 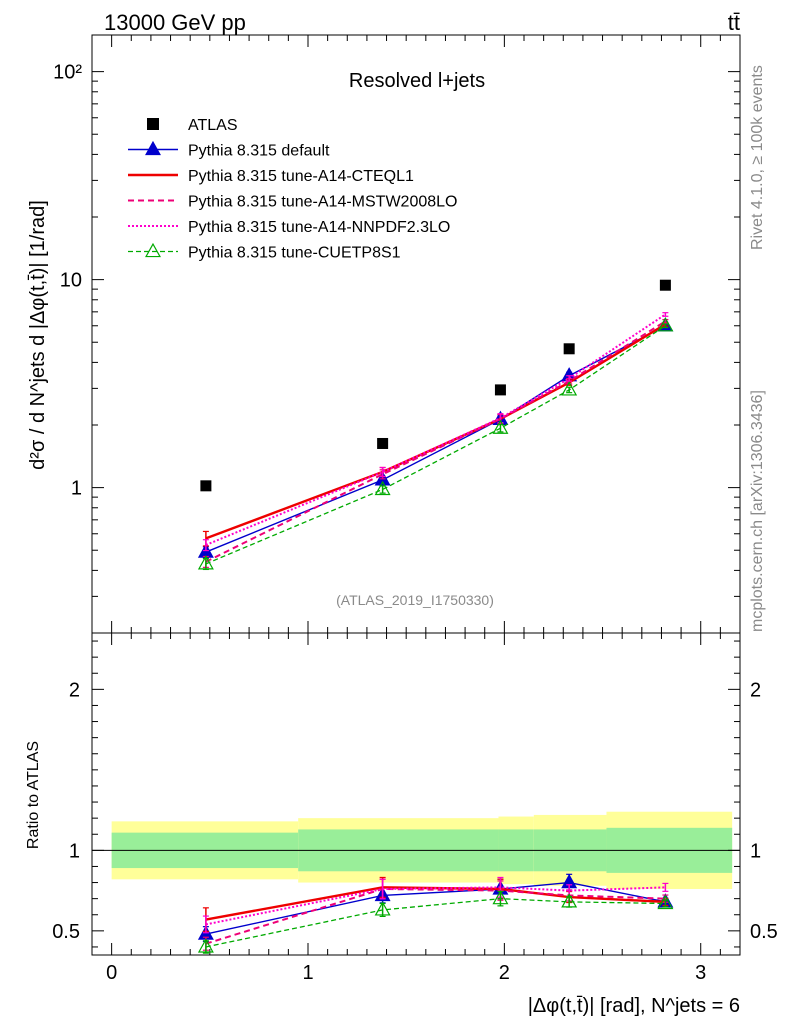 I want to click on x-tick-label: 2, so click(x=504, y=973).